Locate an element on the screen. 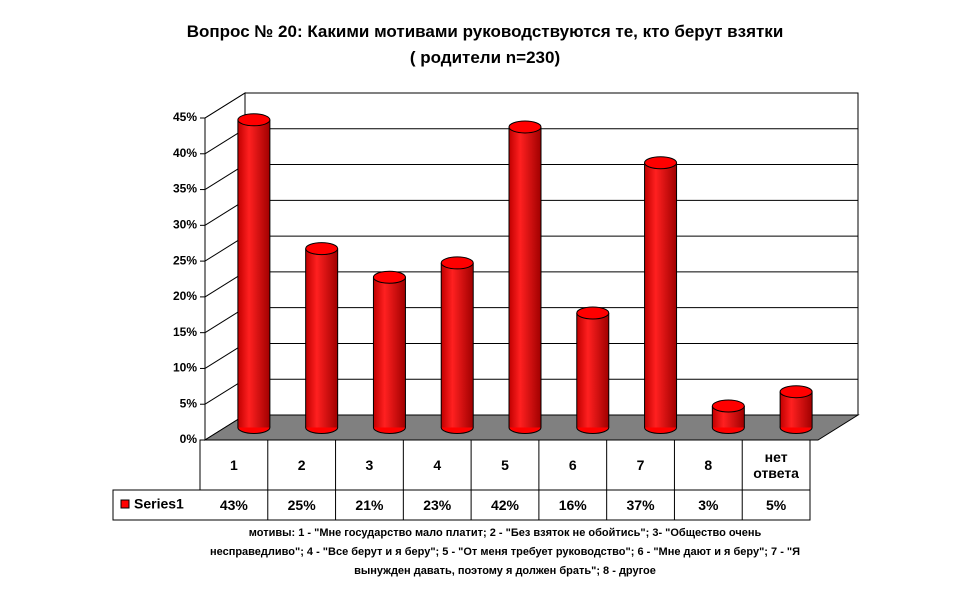 The image size is (970, 604). y-tick-label: 0% is located at coordinates (189, 439).